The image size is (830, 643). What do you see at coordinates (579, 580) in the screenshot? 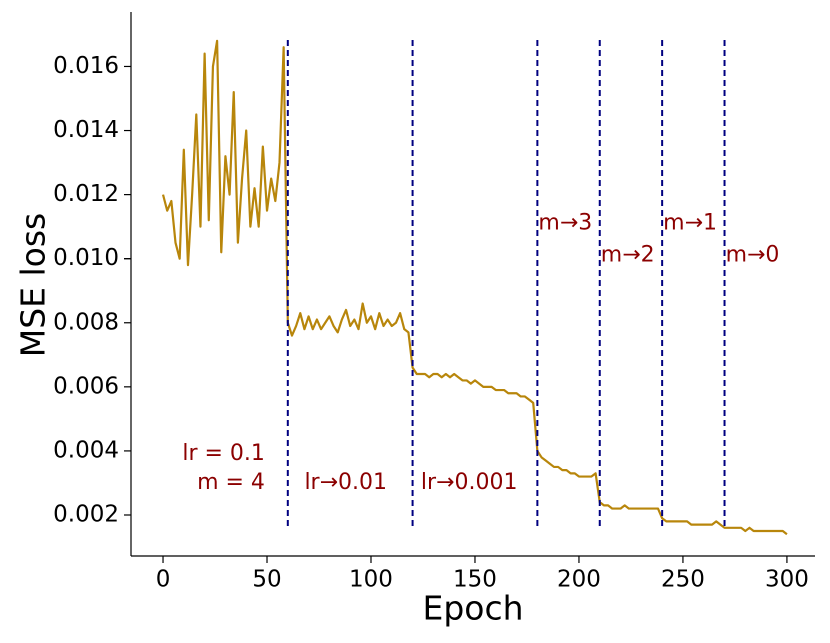
I see `x-tick-label: 200` at bounding box center [579, 580].